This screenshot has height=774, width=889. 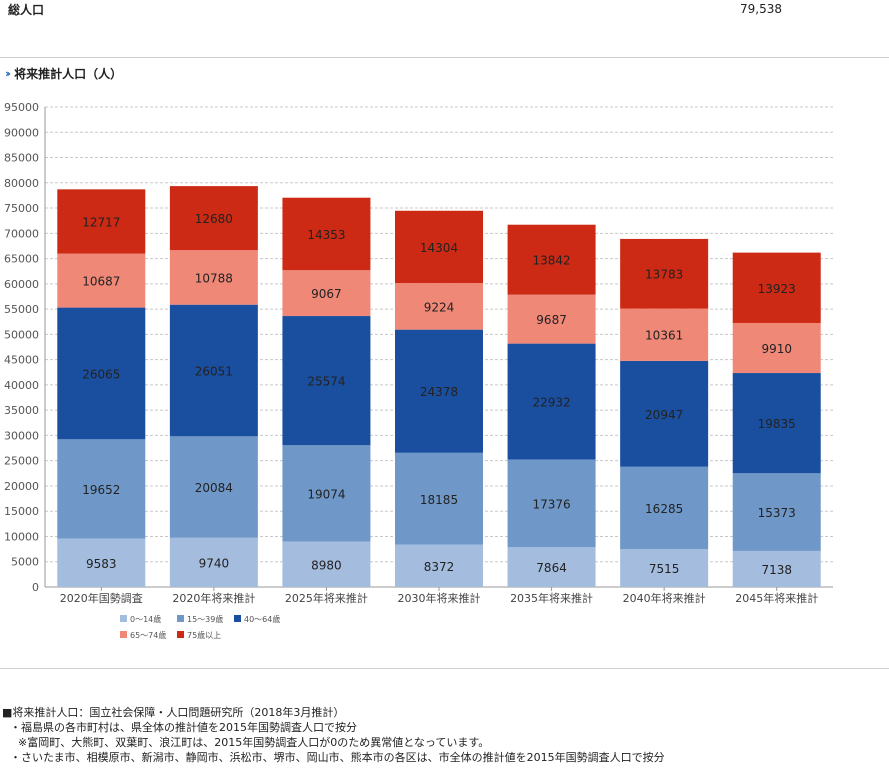 I want to click on data-label: 15373, so click(x=777, y=513).